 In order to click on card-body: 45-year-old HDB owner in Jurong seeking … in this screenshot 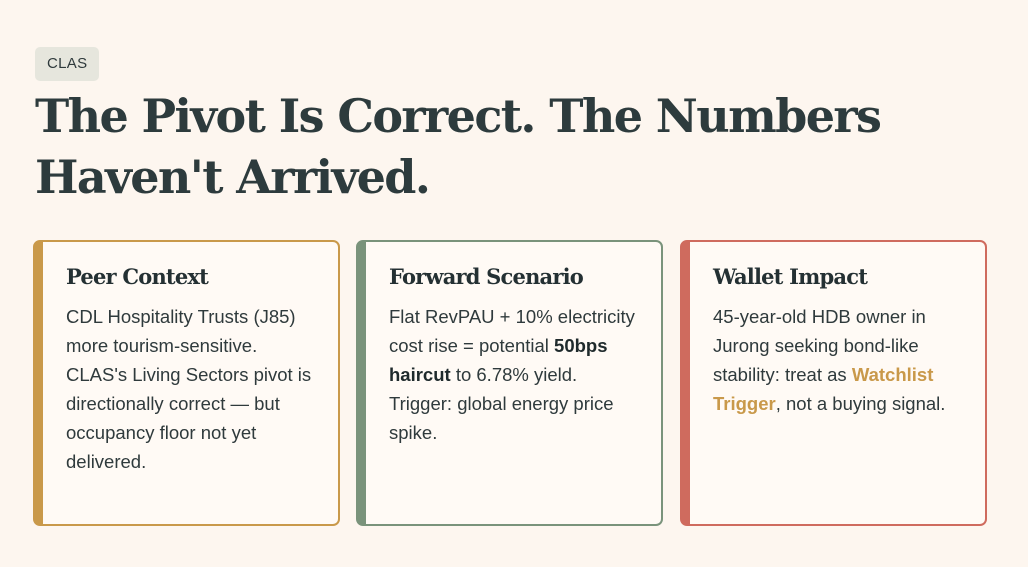, I will do `click(838, 360)`.